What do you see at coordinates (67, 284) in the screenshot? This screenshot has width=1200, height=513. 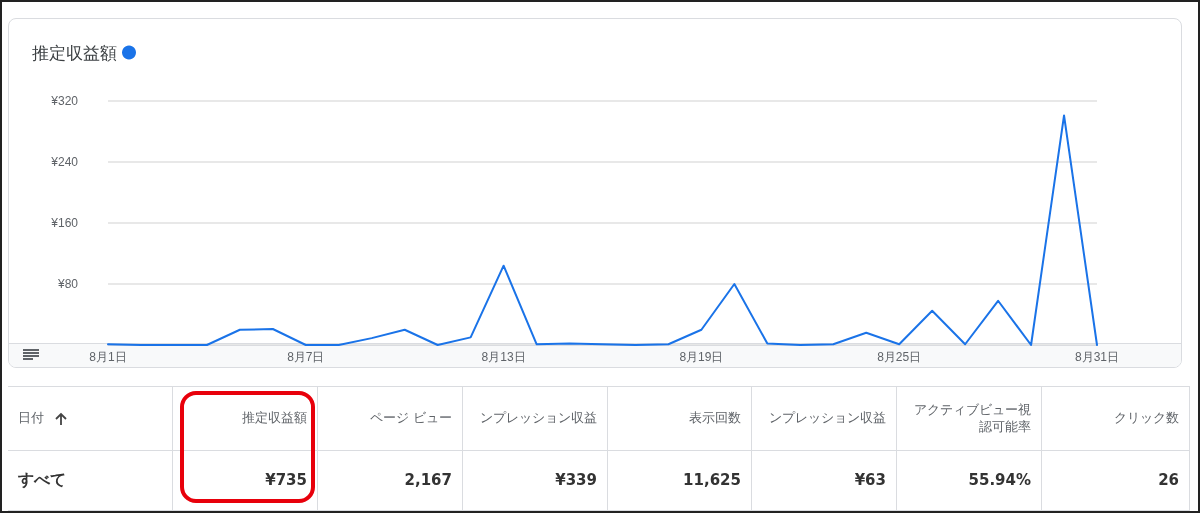 I see `y-tick-label: ¥80` at bounding box center [67, 284].